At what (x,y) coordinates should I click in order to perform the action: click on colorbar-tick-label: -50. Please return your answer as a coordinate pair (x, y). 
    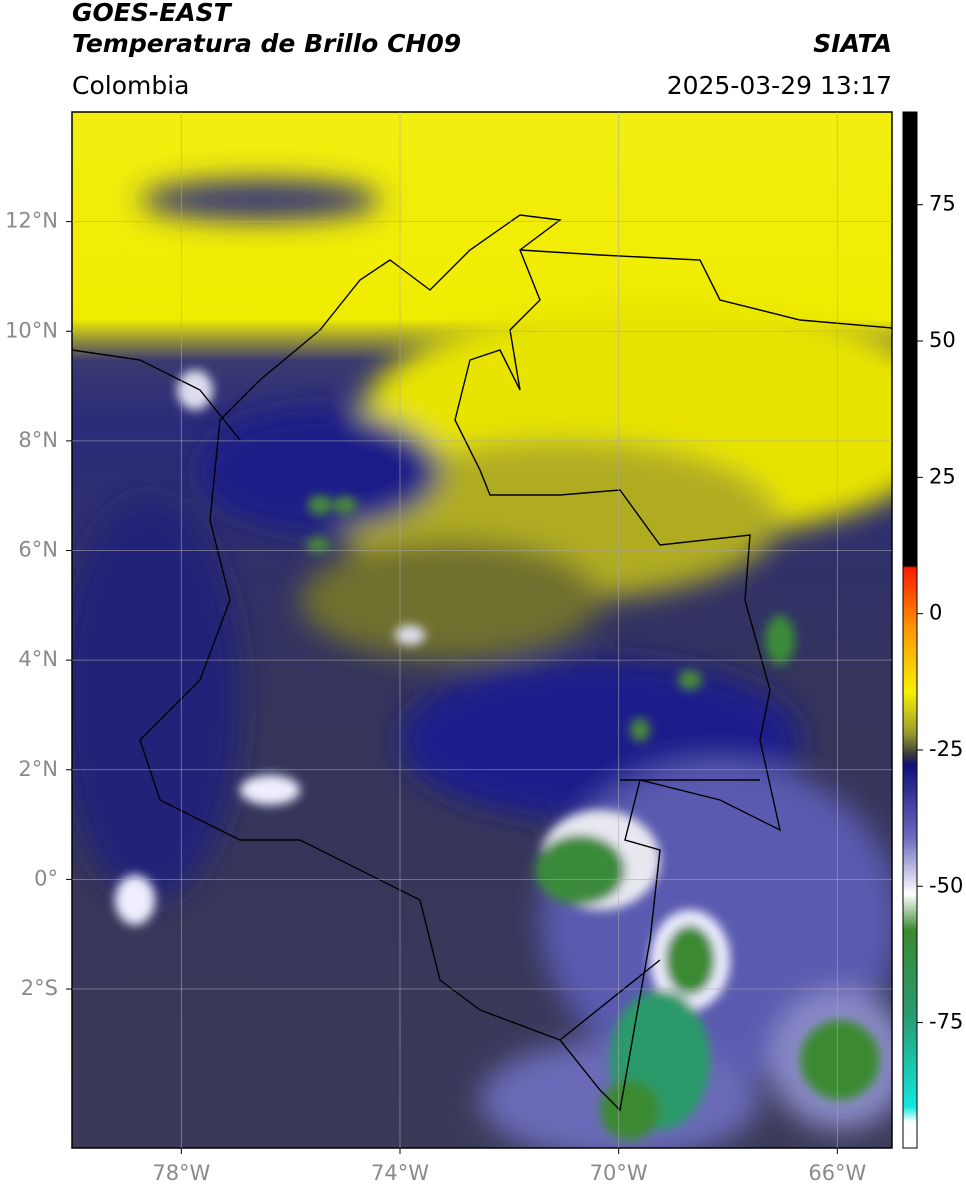
    Looking at the image, I should click on (946, 885).